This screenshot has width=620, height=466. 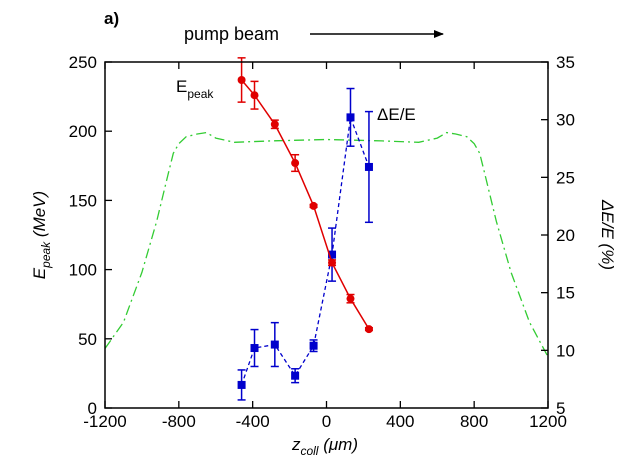 I want to click on epeak-series-label: Epeak, so click(x=195, y=89).